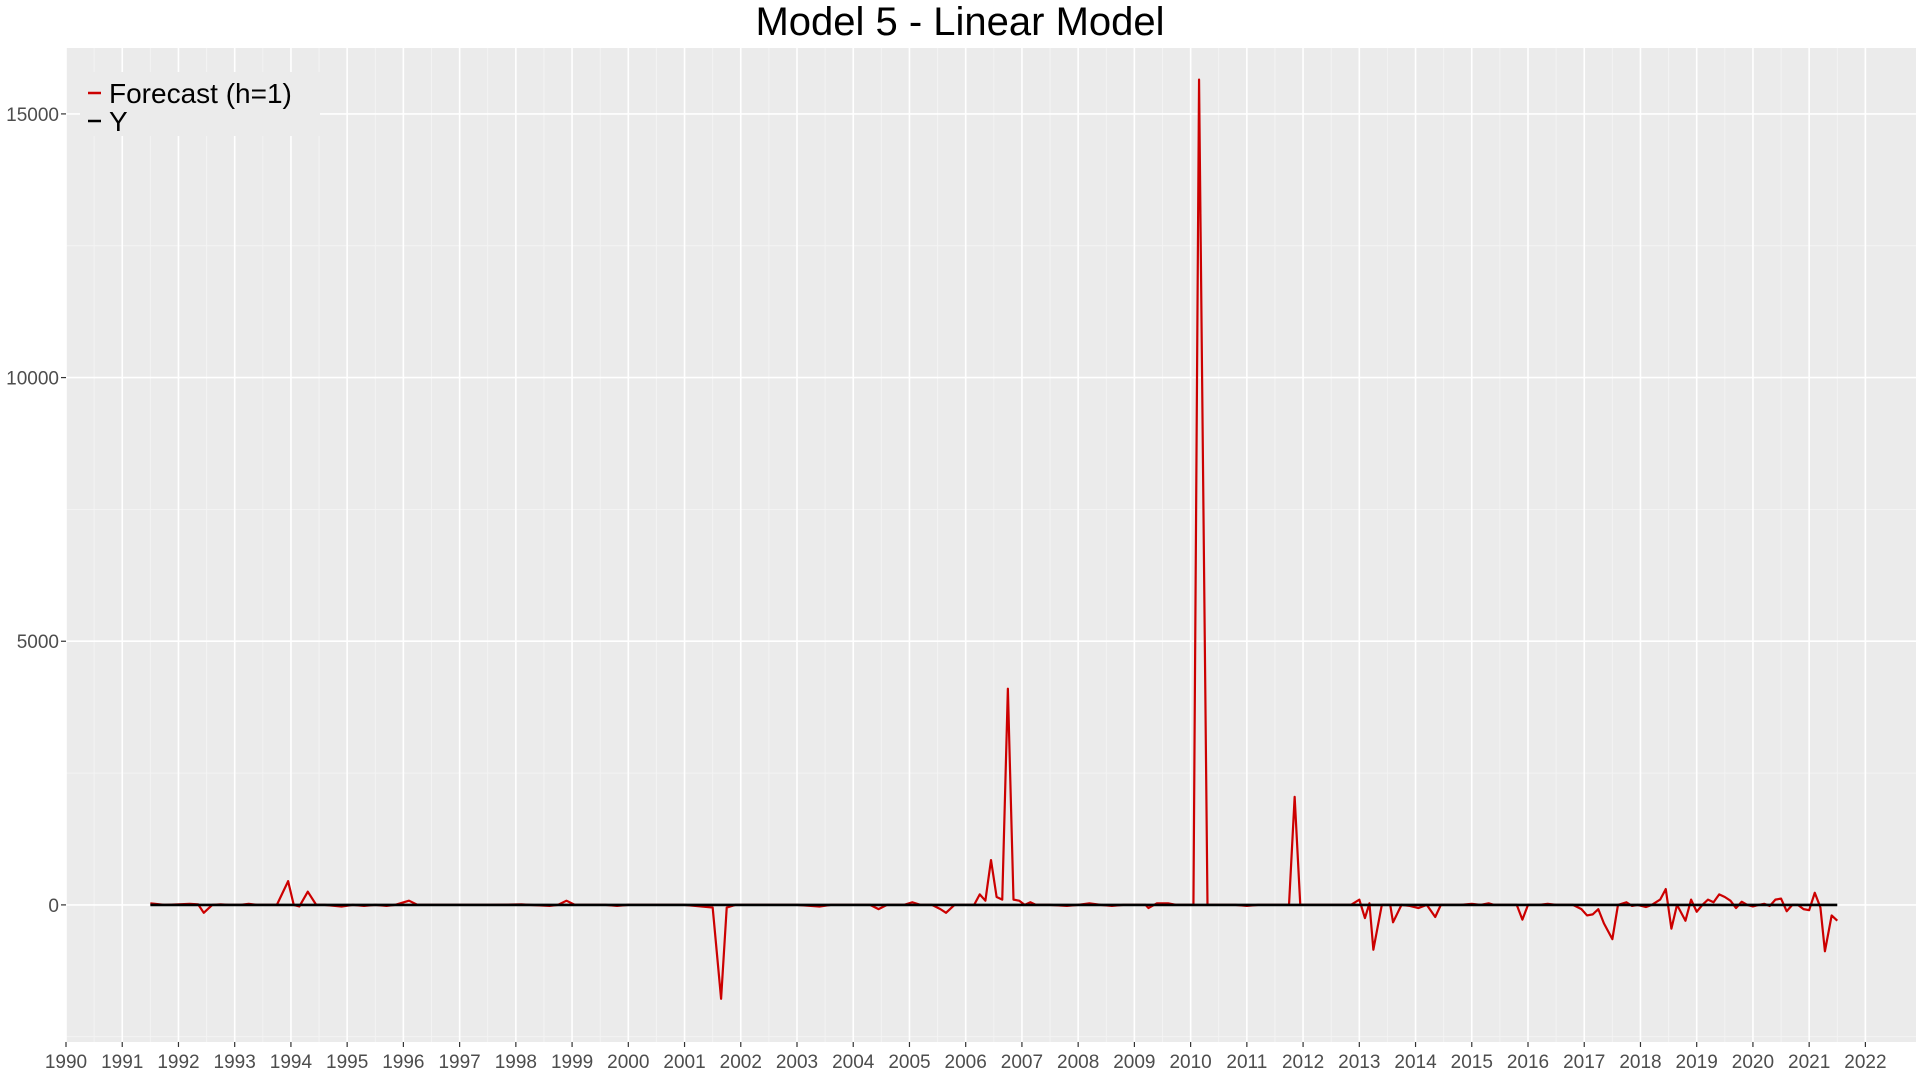 Image resolution: width=1920 pixels, height=1080 pixels. I want to click on x-tick-label: 2003, so click(797, 1062).